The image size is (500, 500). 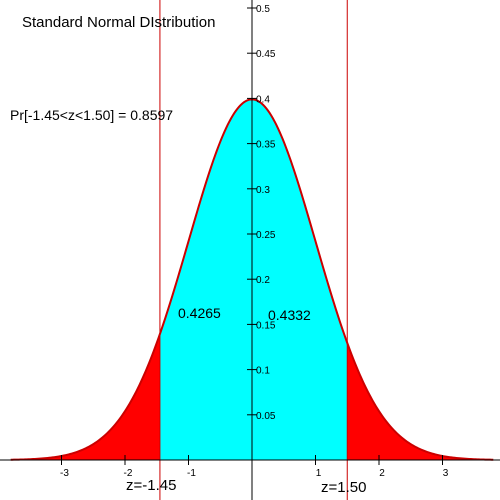 I want to click on x-tick-label: 1, so click(x=319, y=473).